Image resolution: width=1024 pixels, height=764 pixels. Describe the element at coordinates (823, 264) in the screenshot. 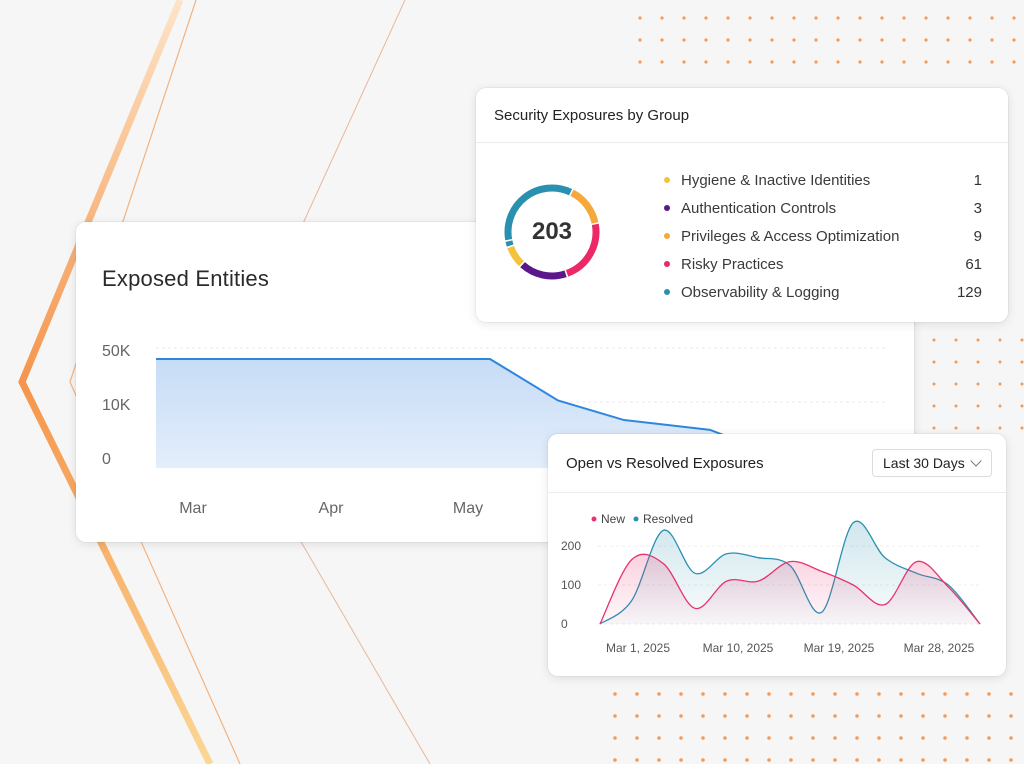

I see `exposure-group-item: Risky Practices 61` at that location.